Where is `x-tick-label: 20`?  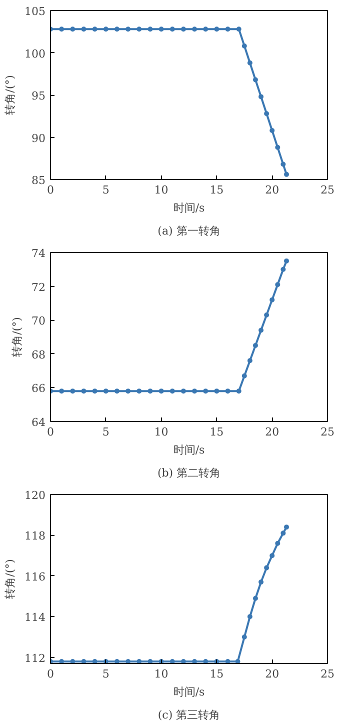
x-tick-label: 20 is located at coordinates (272, 674).